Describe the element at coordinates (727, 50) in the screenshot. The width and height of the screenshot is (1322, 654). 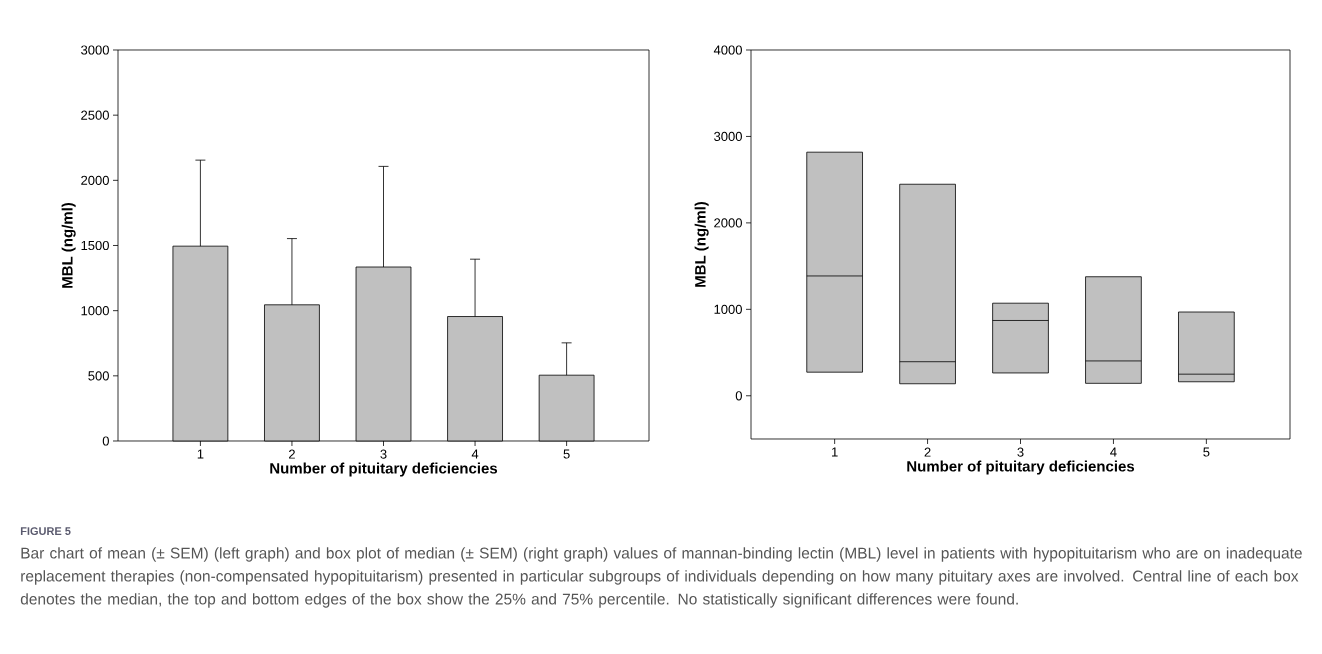
I see `y-tick-label: 4000` at that location.